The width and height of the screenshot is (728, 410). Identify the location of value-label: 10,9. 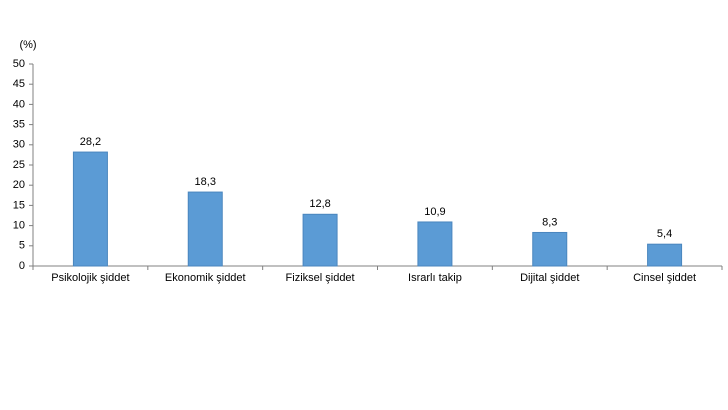
(434, 212).